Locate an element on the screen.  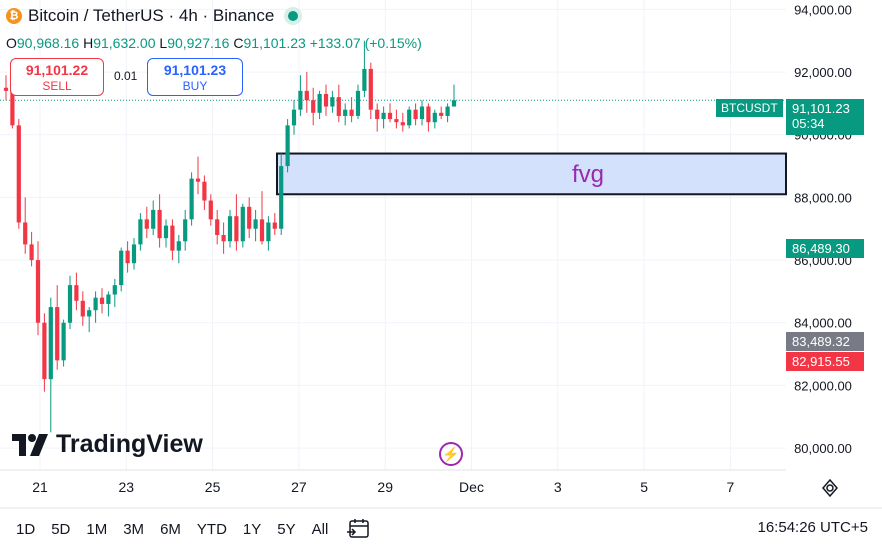
timeframe-ytd: YTD is located at coordinates (211, 529).